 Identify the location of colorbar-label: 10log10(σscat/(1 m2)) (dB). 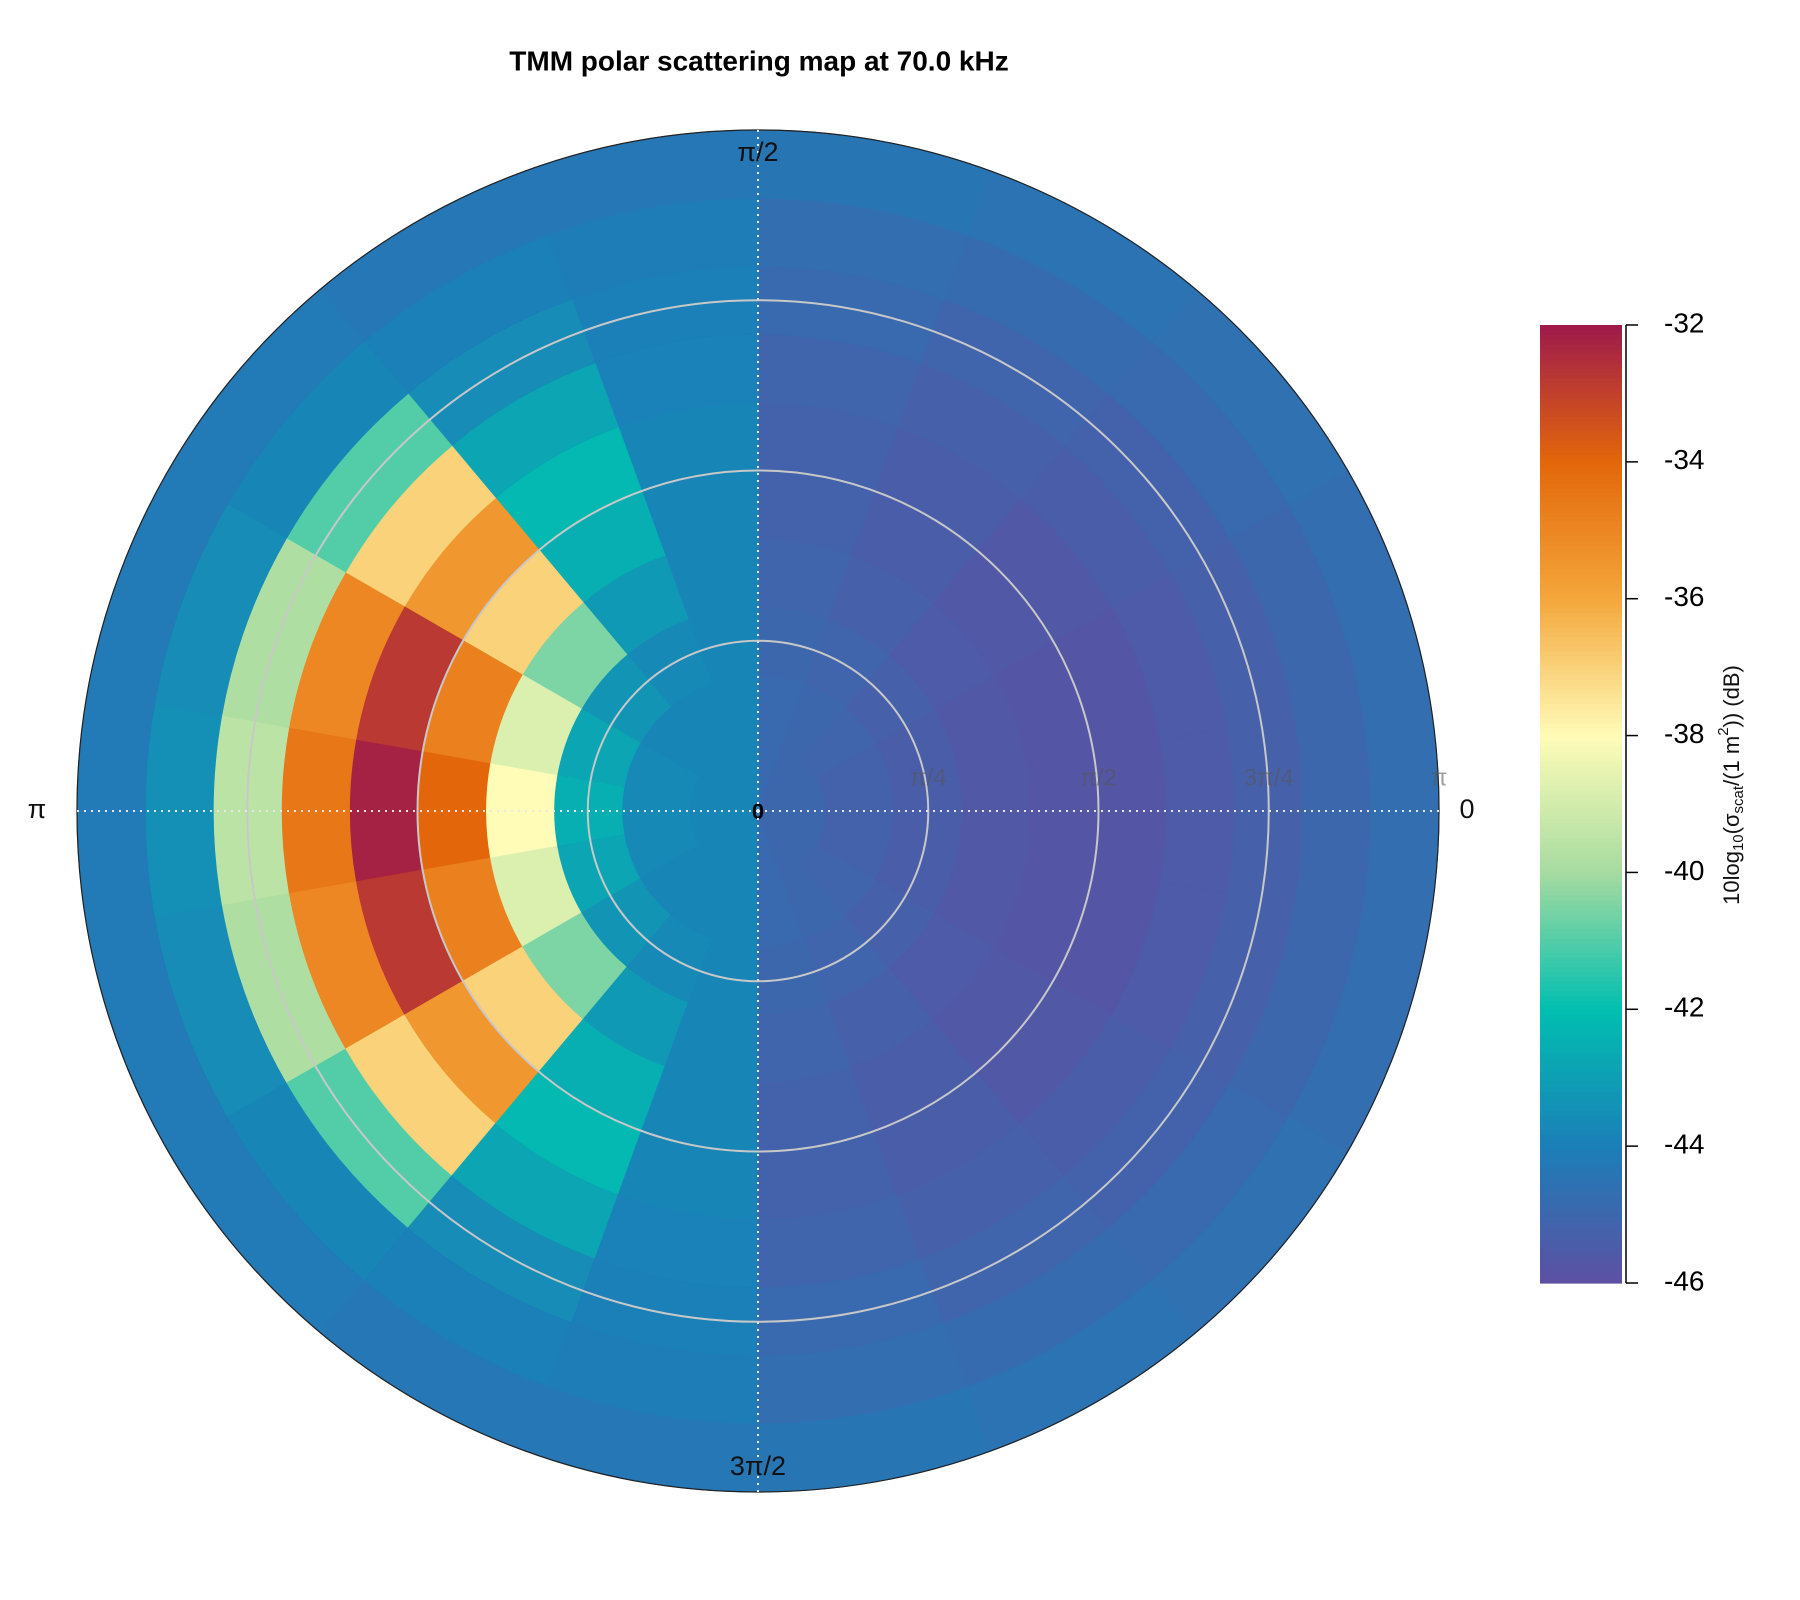
(1731, 785).